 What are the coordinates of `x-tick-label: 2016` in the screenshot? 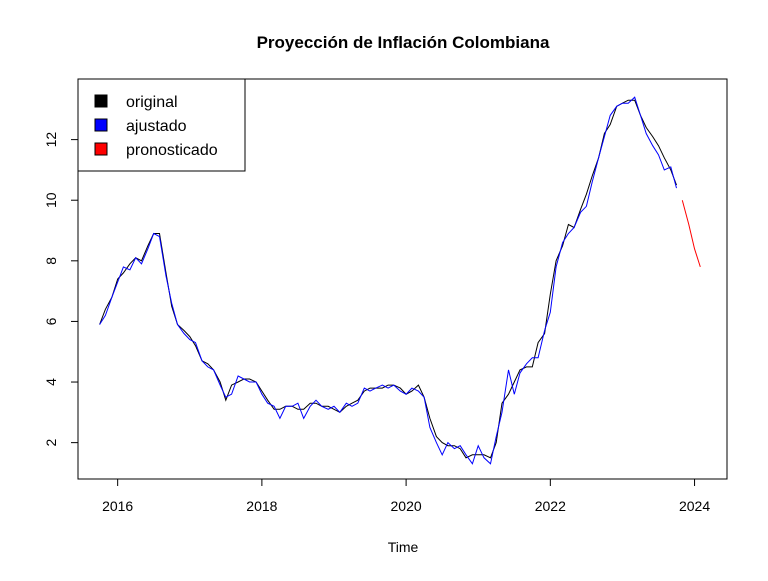 It's located at (117, 506).